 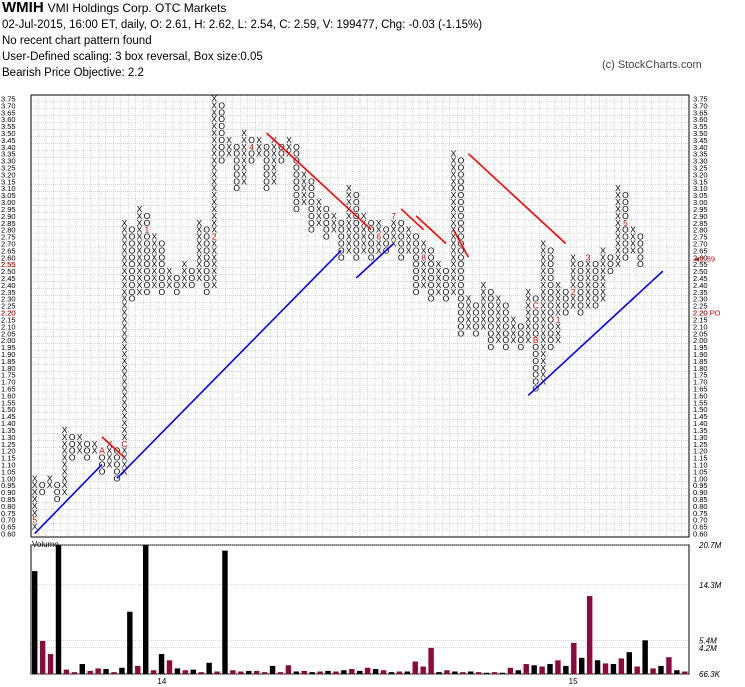 I want to click on y-tick-left: 1.05, so click(x=8, y=471).